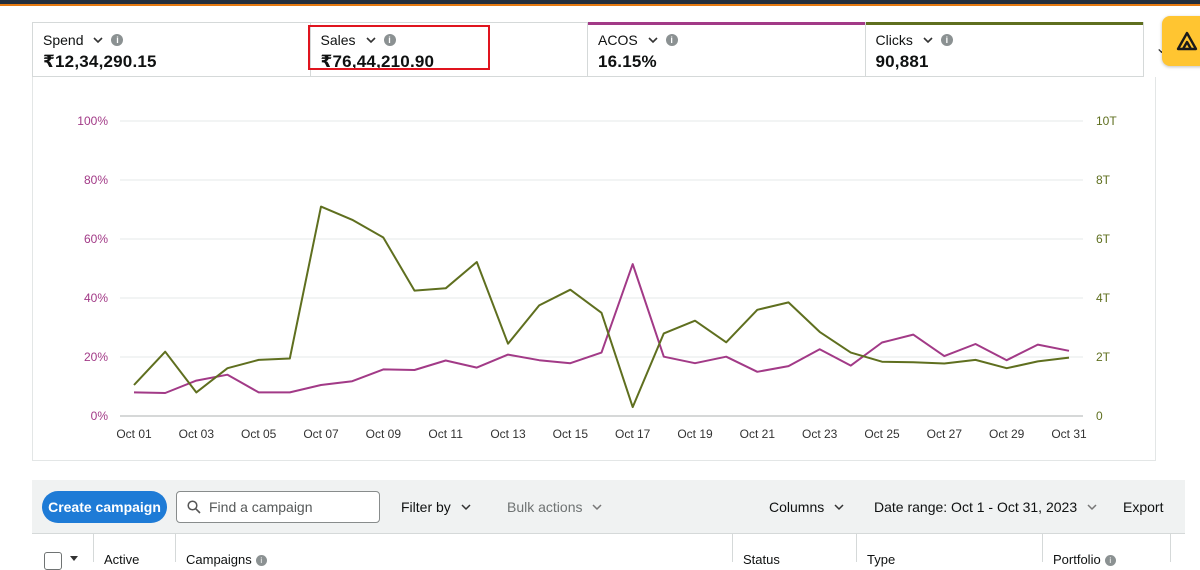 The image size is (1200, 570). I want to click on bulk-actions-dropdown: Bulk actions, so click(555, 507).